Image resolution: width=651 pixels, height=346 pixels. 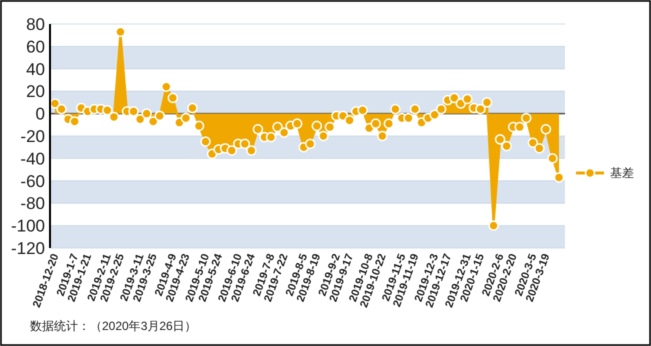 What do you see at coordinates (35, 69) in the screenshot?
I see `y-tick-label: 40` at bounding box center [35, 69].